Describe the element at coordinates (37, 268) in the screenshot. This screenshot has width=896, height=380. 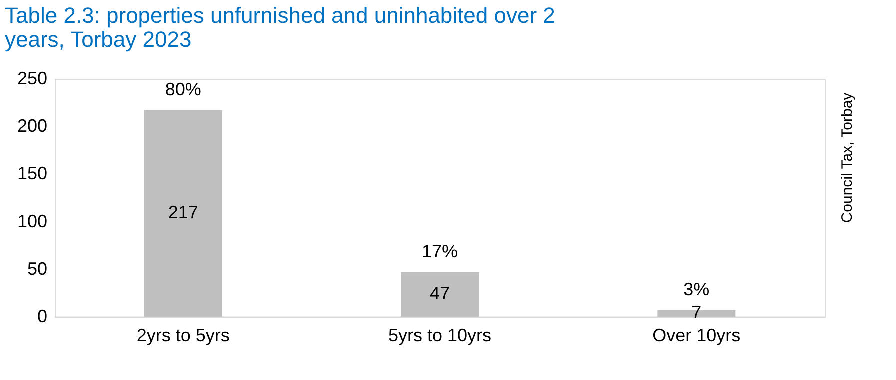
I see `y-tick-label: 50` at that location.